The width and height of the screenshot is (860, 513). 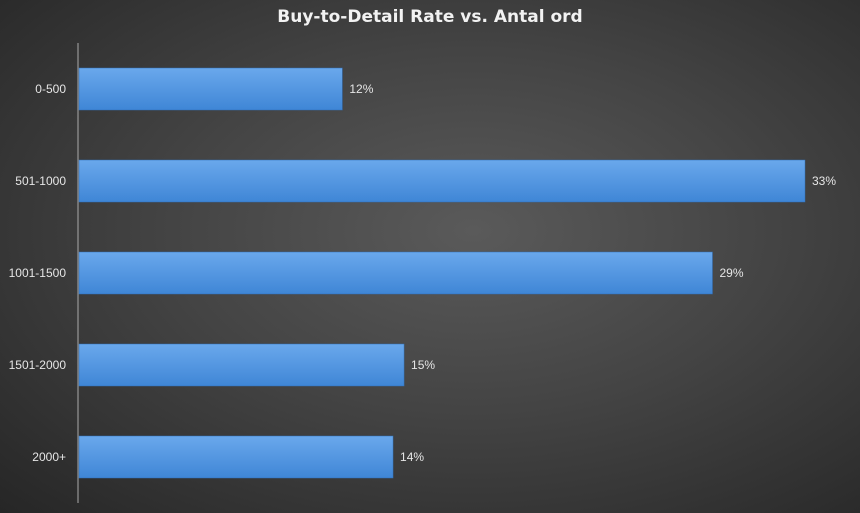 What do you see at coordinates (38, 273) in the screenshot?
I see `category-label: 1001-1500` at bounding box center [38, 273].